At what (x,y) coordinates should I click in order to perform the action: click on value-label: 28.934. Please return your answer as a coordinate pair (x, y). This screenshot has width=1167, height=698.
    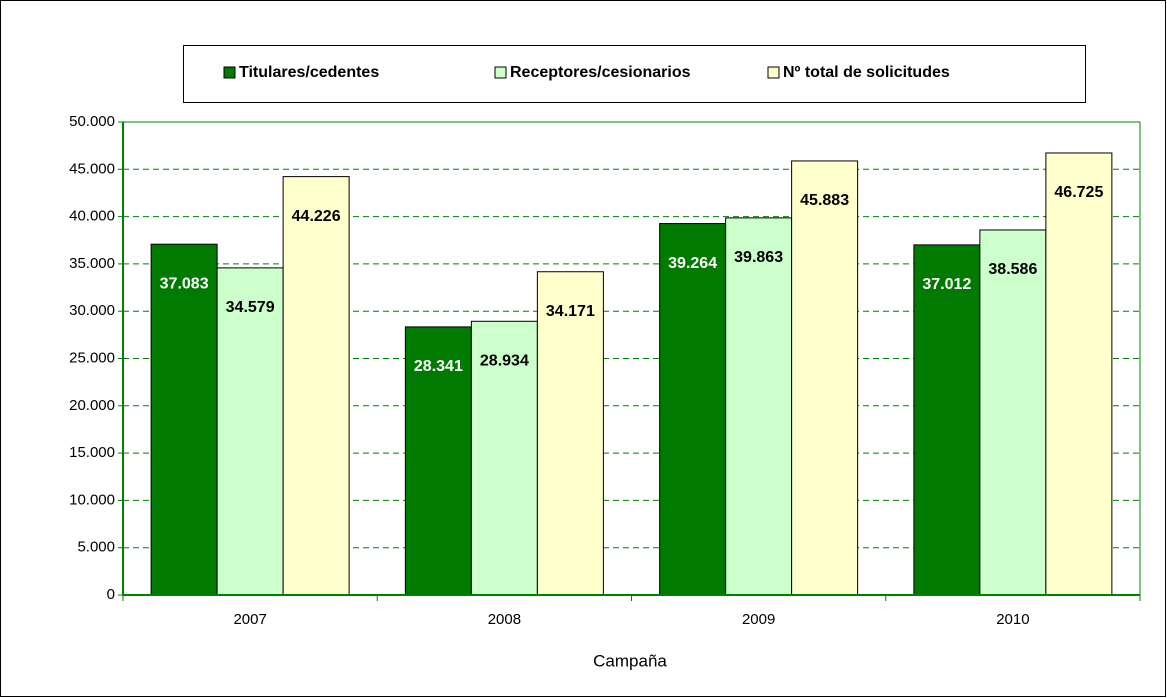
    Looking at the image, I should click on (504, 361).